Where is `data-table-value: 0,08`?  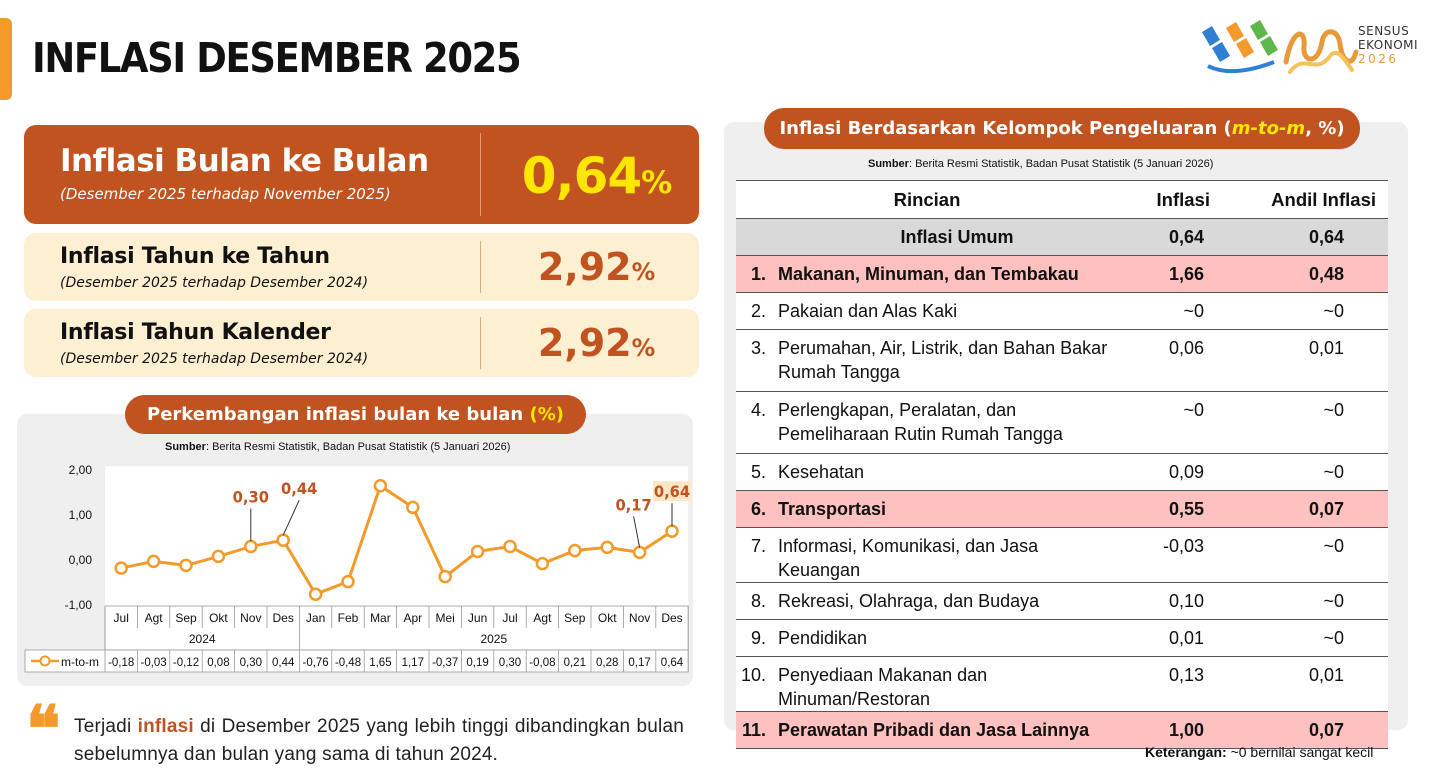 data-table-value: 0,08 is located at coordinates (218, 663).